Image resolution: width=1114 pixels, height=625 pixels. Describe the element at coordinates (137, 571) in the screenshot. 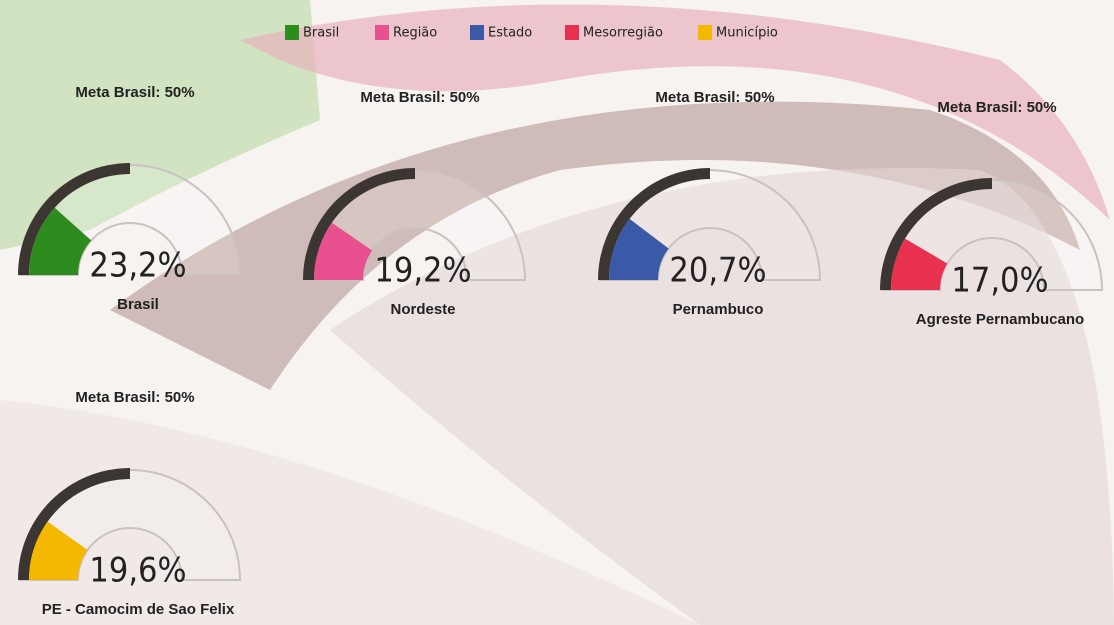

I see `value-label: 19,6%` at that location.